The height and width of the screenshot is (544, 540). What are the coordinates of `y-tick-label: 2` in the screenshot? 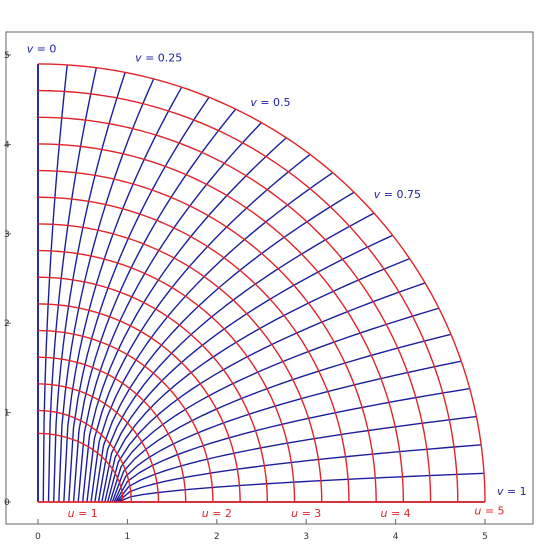 It's located at (7, 324).